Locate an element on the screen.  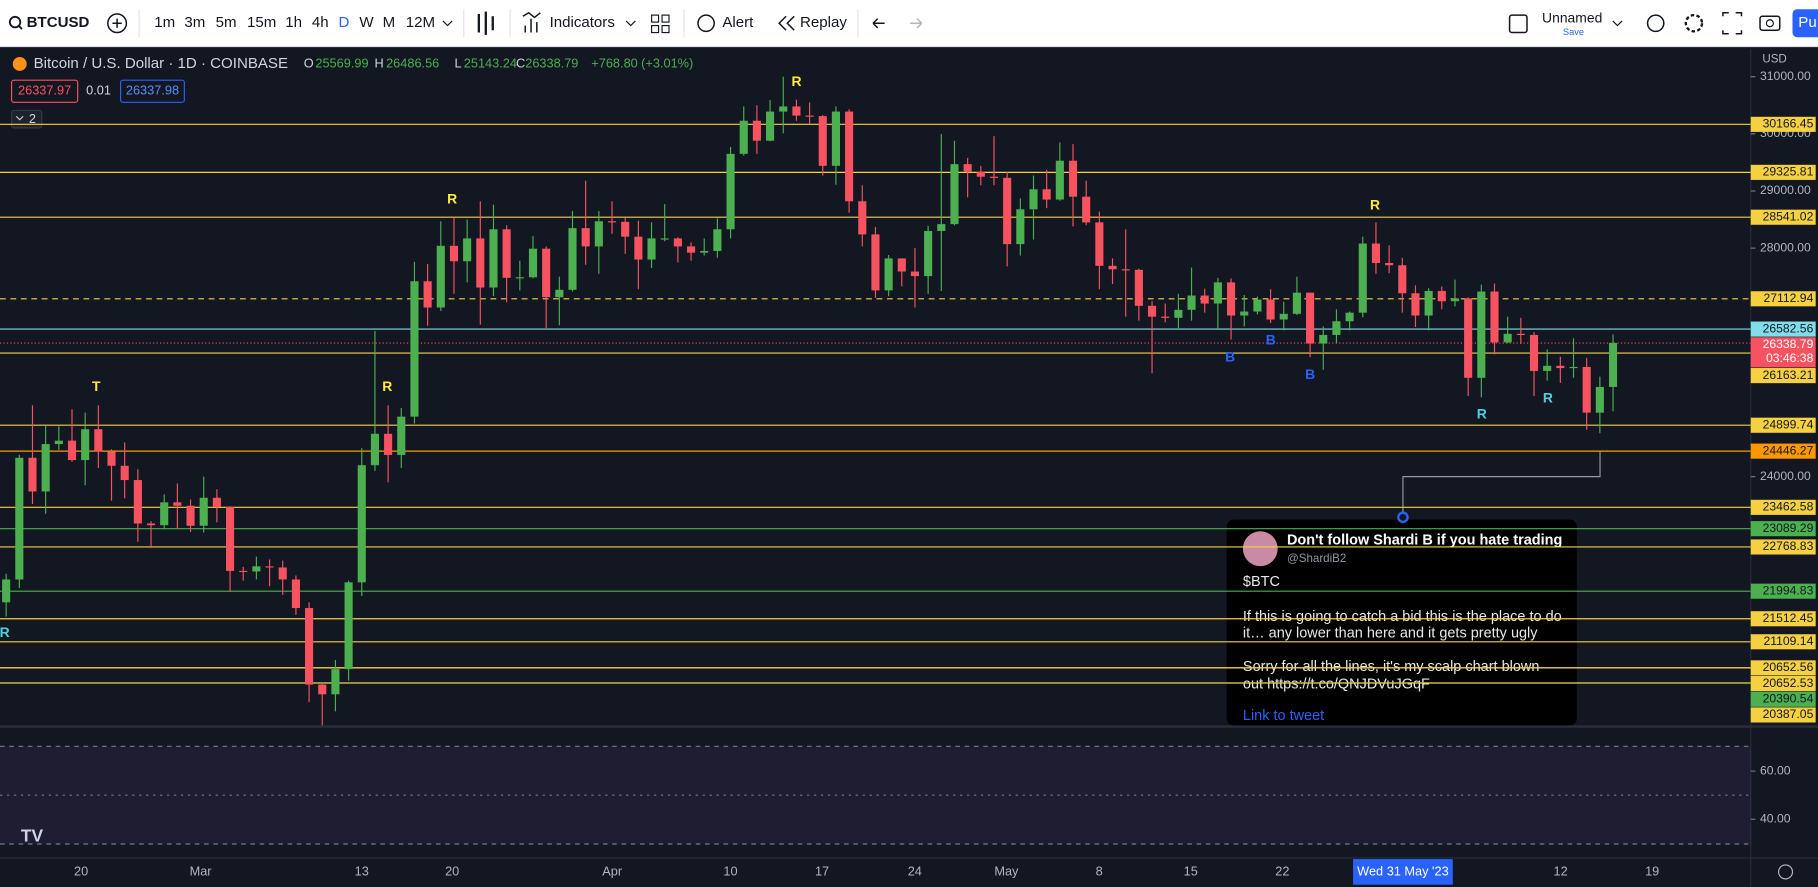
compare-button is located at coordinates (117, 23).